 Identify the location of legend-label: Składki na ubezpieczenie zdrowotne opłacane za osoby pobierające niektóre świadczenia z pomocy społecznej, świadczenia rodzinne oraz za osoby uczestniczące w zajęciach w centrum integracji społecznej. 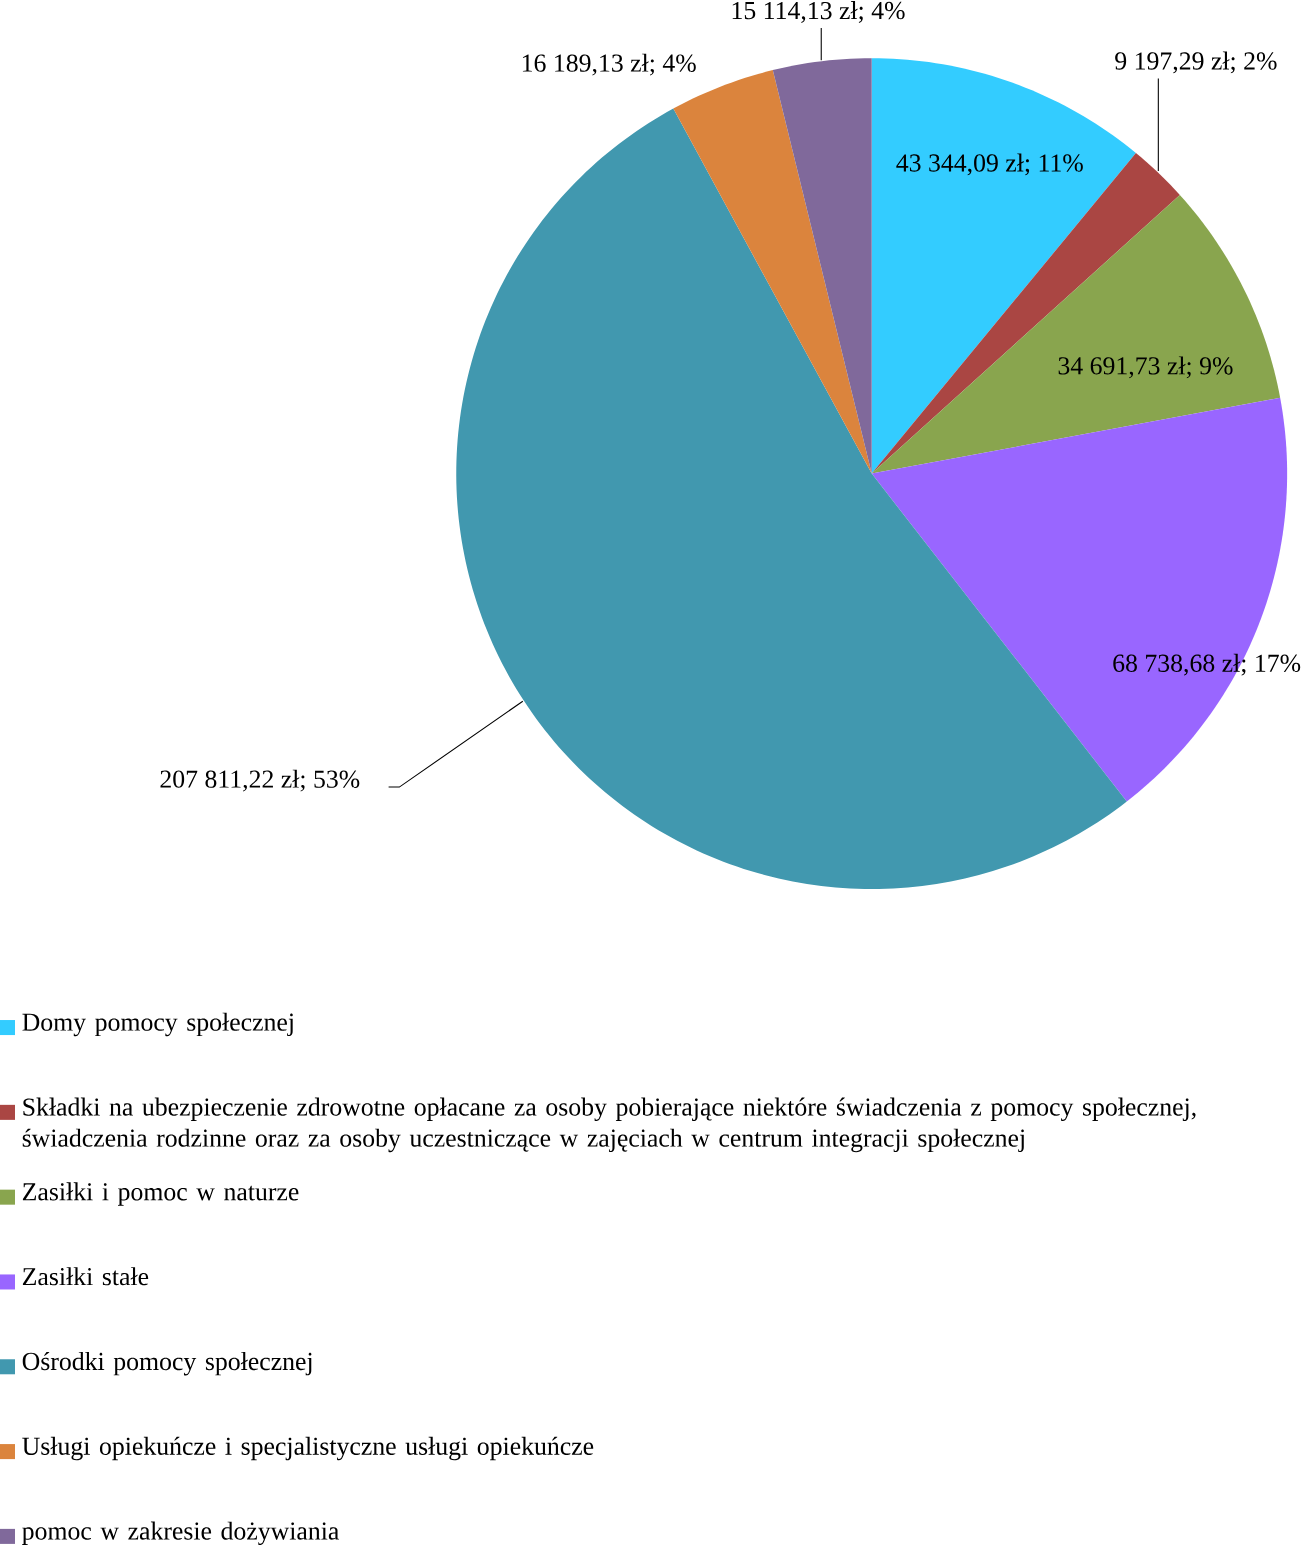
(609, 1125).